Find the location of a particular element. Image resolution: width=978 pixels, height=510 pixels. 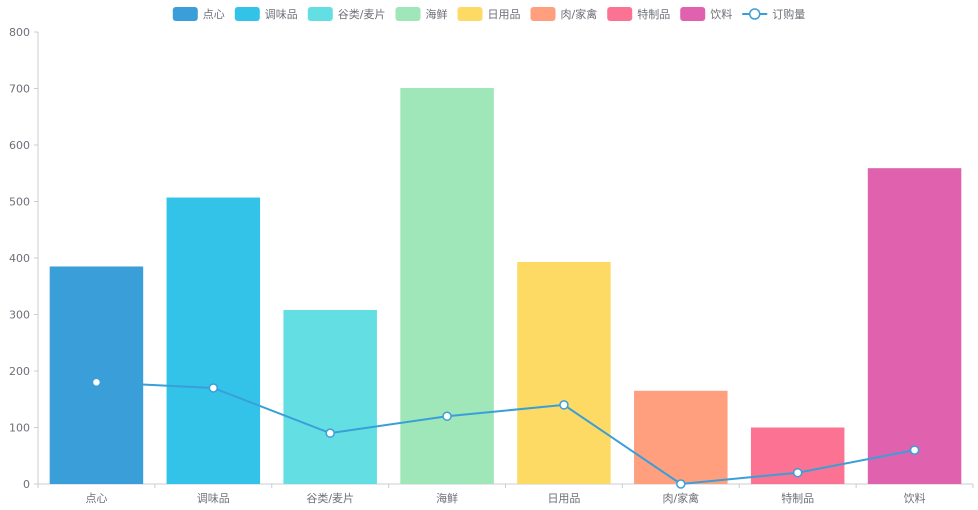

legend-label: 日用品 is located at coordinates (504, 14).